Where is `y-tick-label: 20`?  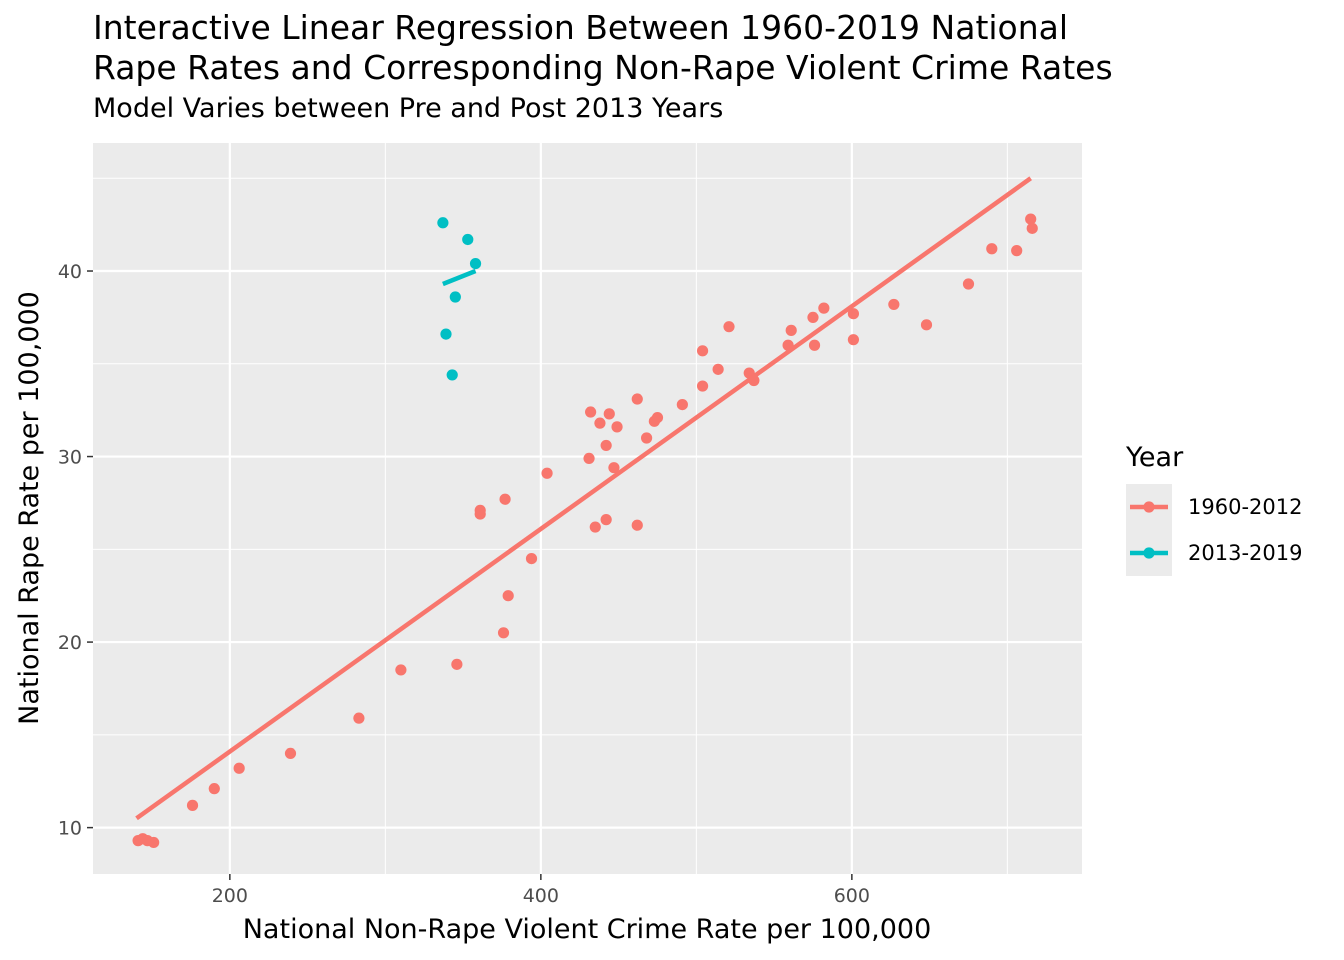
y-tick-label: 20 is located at coordinates (70, 643).